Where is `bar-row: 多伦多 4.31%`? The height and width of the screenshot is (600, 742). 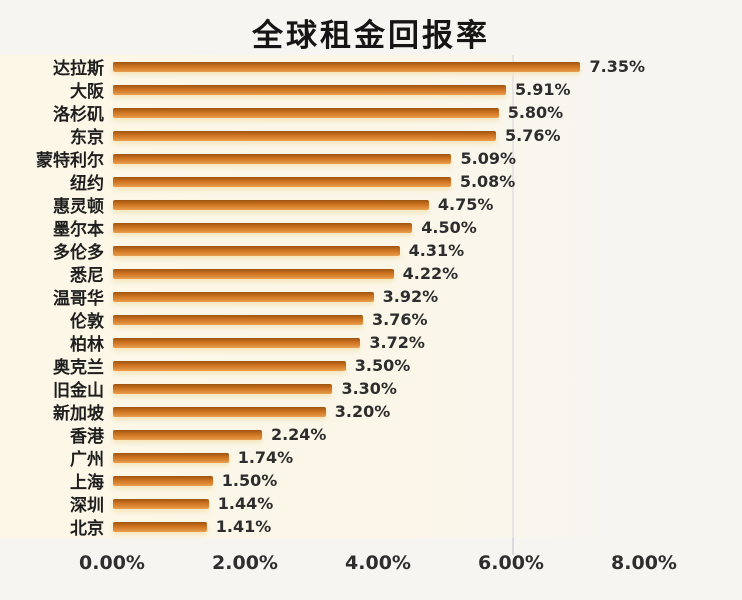
bar-row: 多伦多 4.31% is located at coordinates (371, 251).